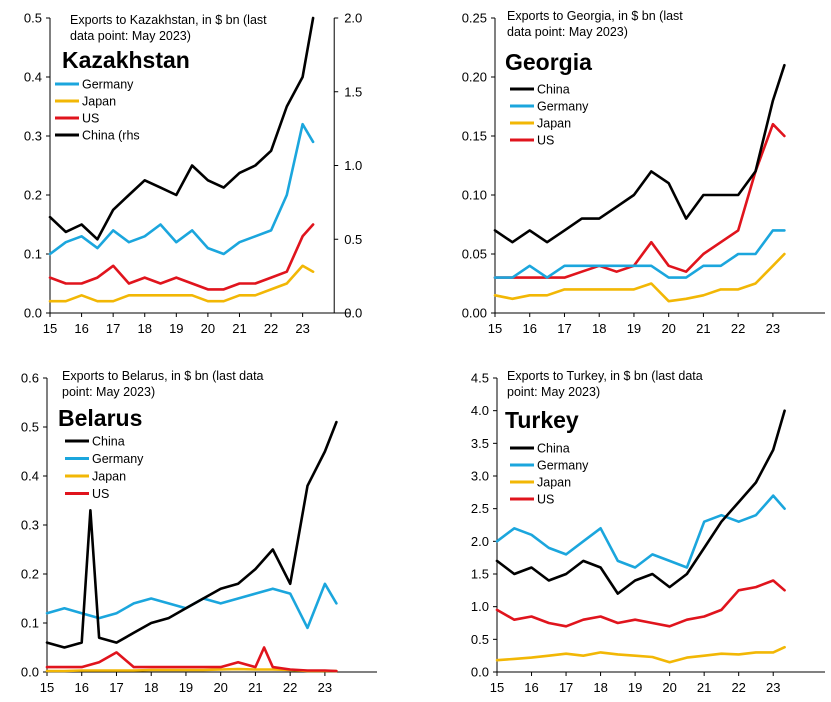 The width and height of the screenshot is (831, 702). I want to click on y-tick-label: 3.5, so click(480, 443).